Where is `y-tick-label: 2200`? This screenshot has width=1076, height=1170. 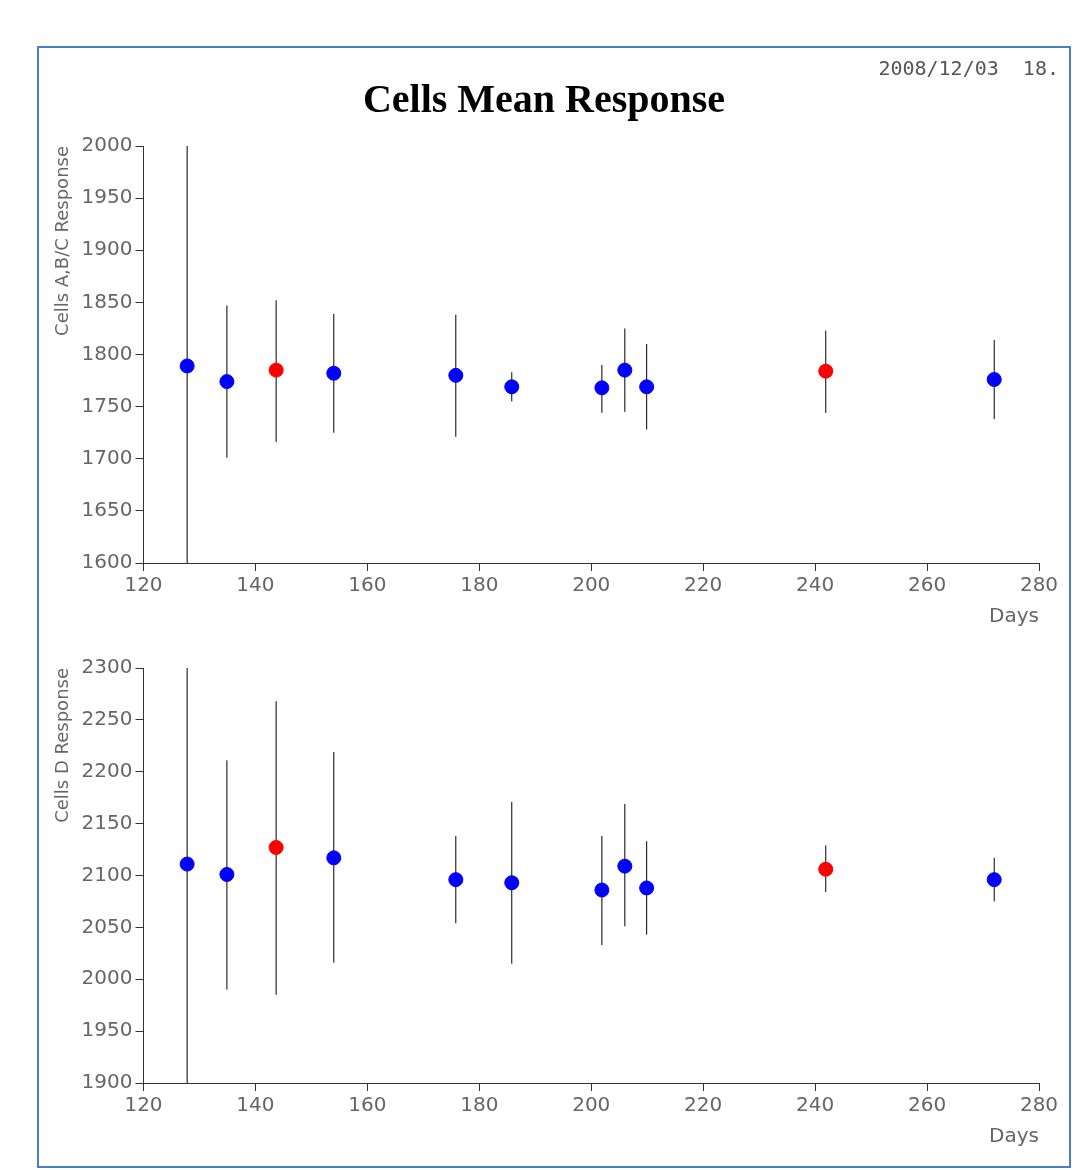 y-tick-label: 2200 is located at coordinates (107, 769).